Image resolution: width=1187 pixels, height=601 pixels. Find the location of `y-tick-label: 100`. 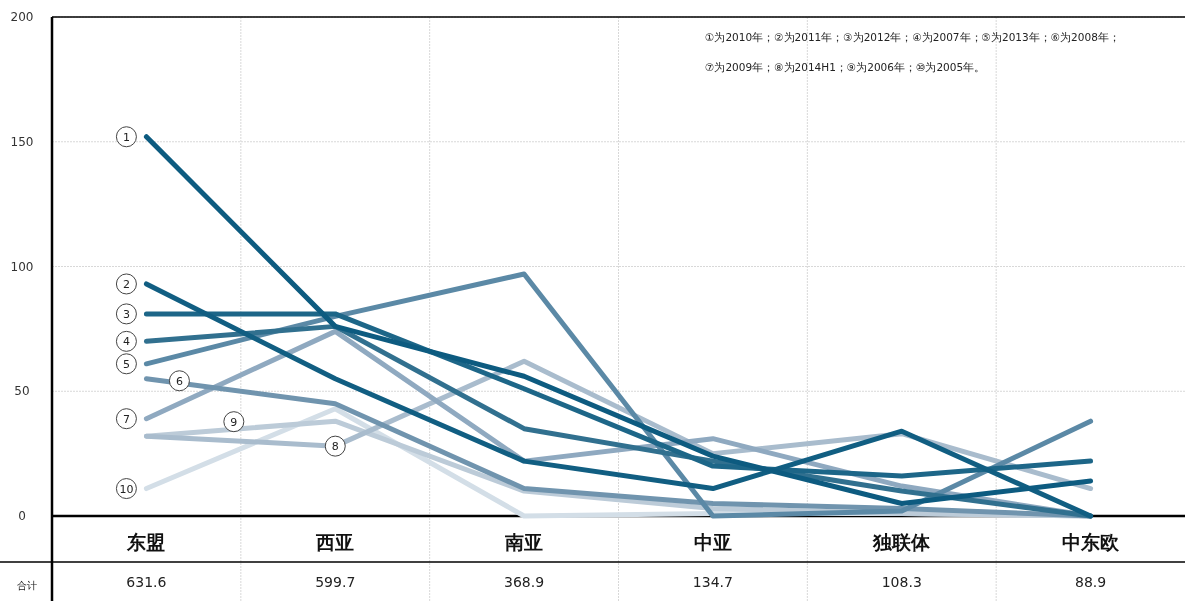

y-tick-label: 100 is located at coordinates (22, 266).